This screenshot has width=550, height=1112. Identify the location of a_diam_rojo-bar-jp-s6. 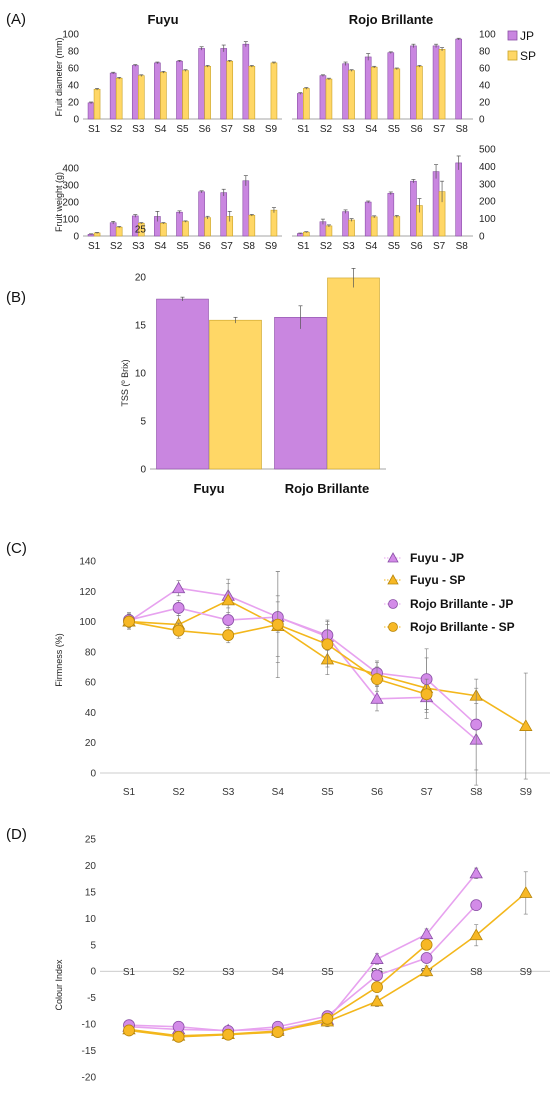
(413, 82).